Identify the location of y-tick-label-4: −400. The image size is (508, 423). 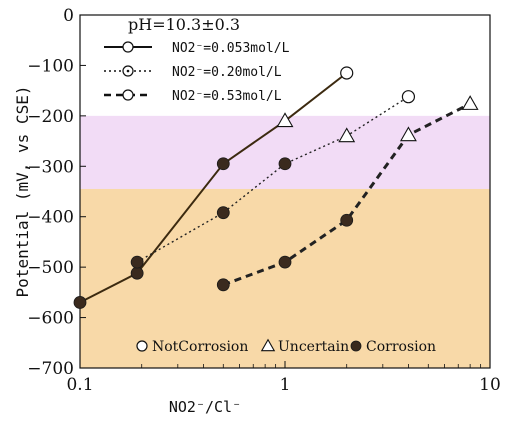
(50, 218).